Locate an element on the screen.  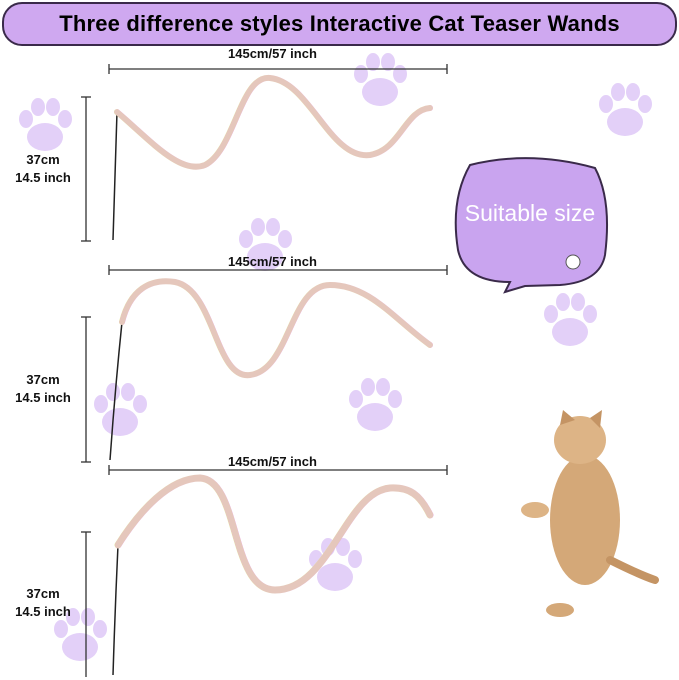
speech-bubble is located at coordinates (531, 225).